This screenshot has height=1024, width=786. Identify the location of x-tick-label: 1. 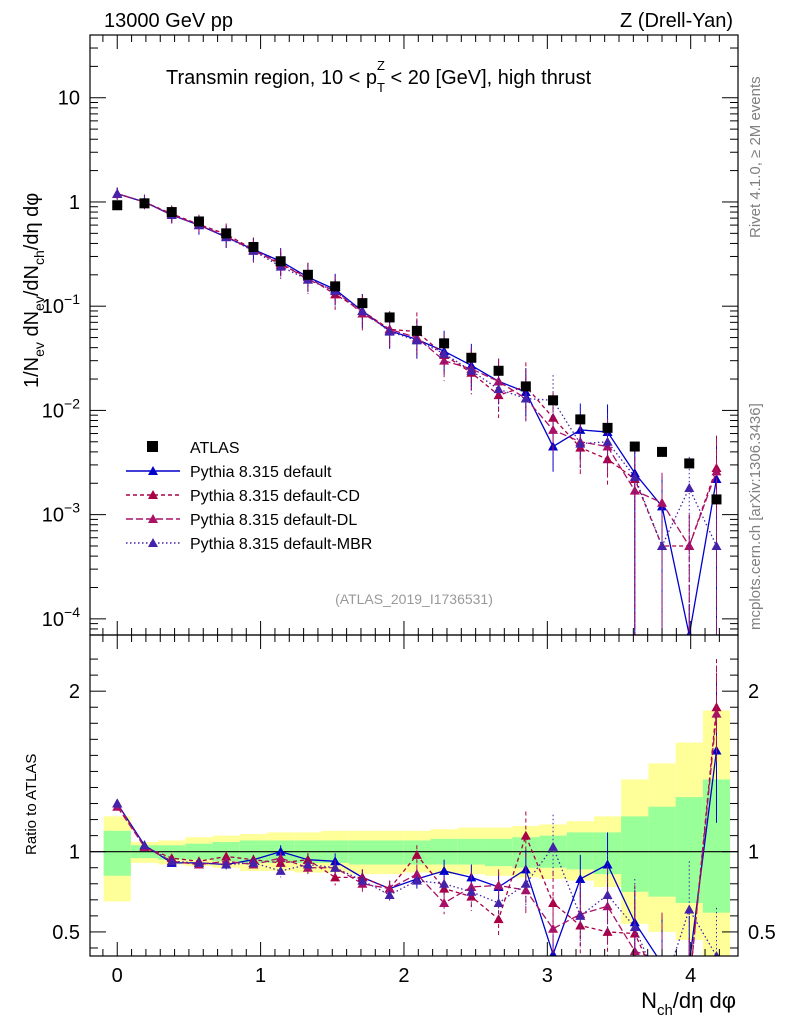
(260, 976).